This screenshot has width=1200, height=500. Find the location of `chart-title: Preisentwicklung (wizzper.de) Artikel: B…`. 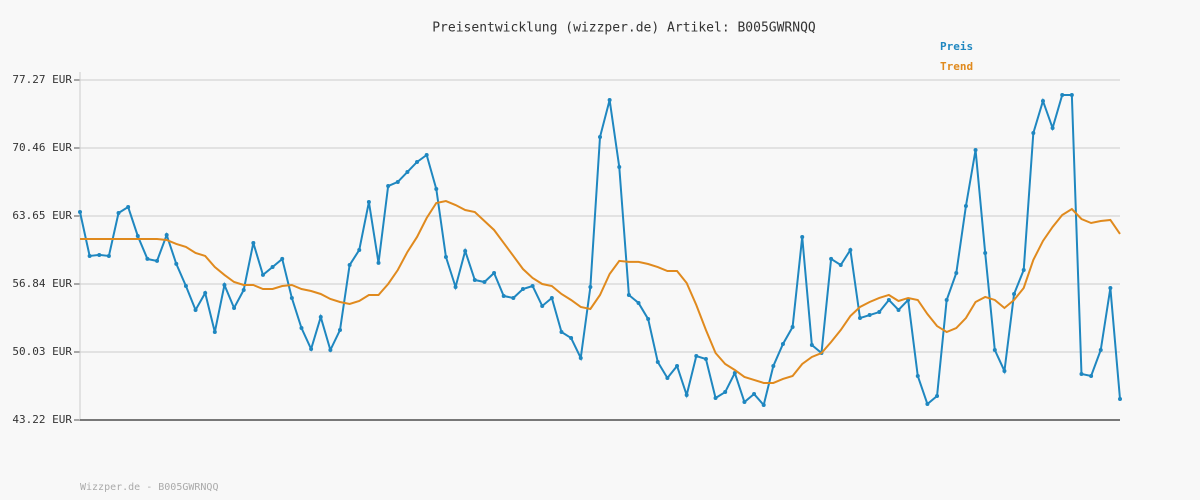

chart-title: Preisentwicklung (wizzper.de) Artikel: B… is located at coordinates (624, 28).